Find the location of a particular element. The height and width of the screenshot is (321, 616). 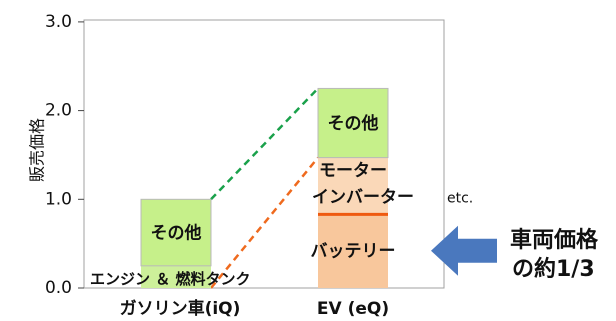

connector-lines is located at coordinates (264, 188).